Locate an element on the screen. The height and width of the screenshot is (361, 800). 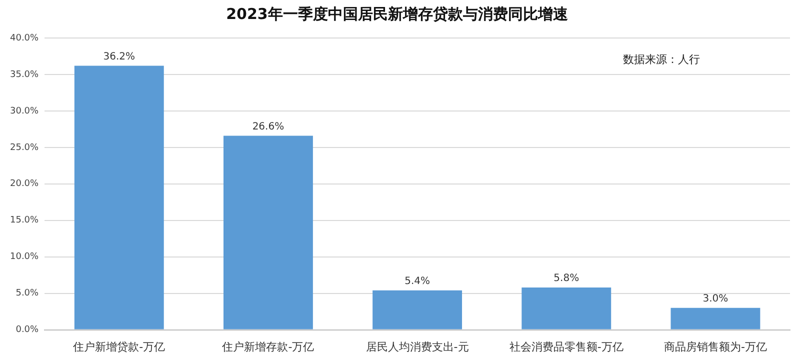
y-tick-label: 40.0% is located at coordinates (25, 38).